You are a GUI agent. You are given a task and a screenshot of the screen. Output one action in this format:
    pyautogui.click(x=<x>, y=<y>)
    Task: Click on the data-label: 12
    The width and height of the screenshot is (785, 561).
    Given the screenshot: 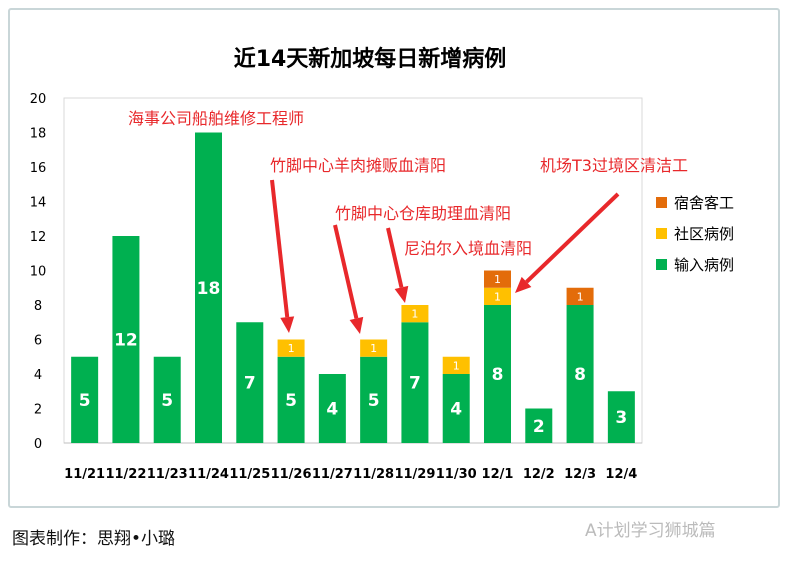 What is the action you would take?
    pyautogui.click(x=126, y=341)
    